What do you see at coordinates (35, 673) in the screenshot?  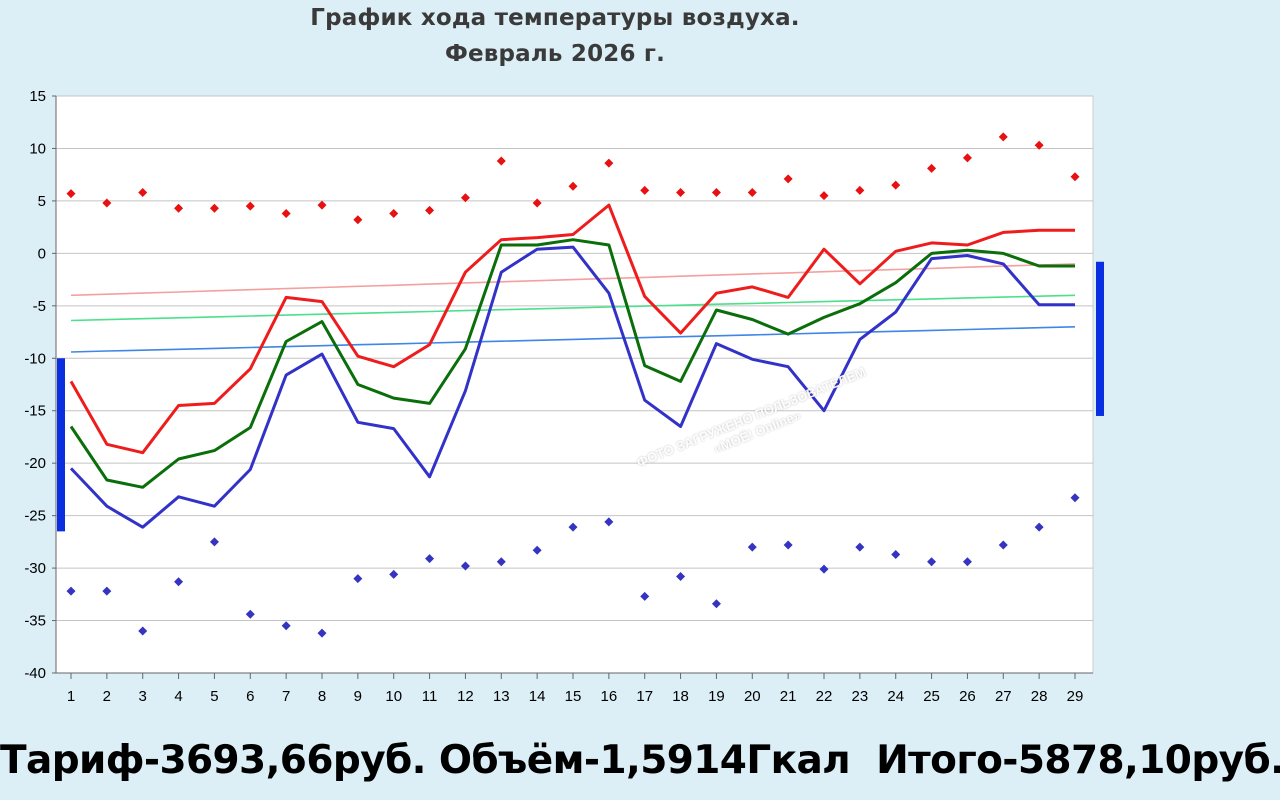 I see `y-tick-label: -40` at bounding box center [35, 673].